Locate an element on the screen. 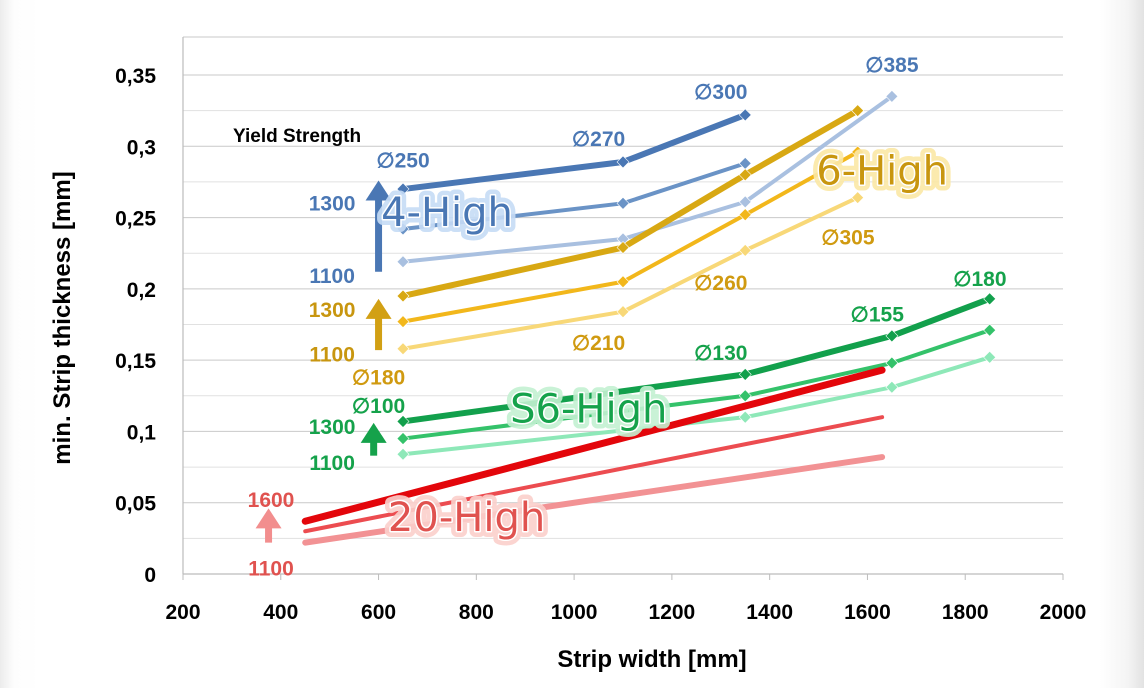 The image size is (1144, 688). diameter-label: ∅155 is located at coordinates (878, 315).